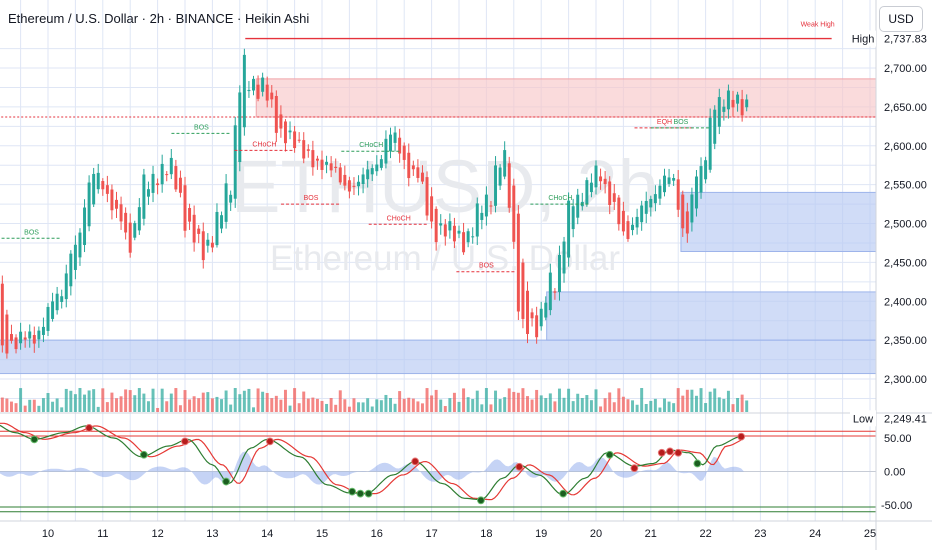 The width and height of the screenshot is (932, 555). Describe the element at coordinates (863, 418) in the screenshot. I see `low-label-bg` at that location.